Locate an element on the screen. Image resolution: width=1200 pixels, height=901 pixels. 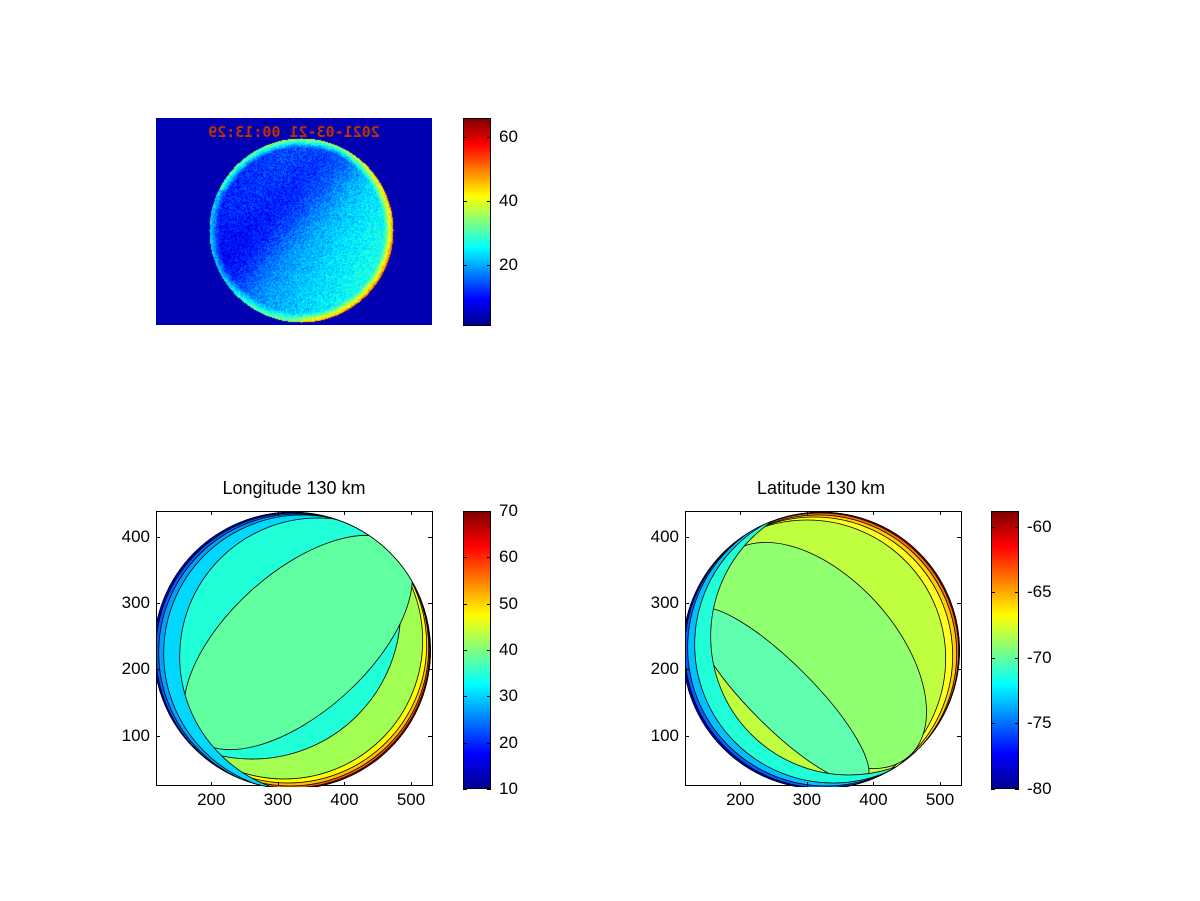
colorbar-latitude is located at coordinates (1005, 650).